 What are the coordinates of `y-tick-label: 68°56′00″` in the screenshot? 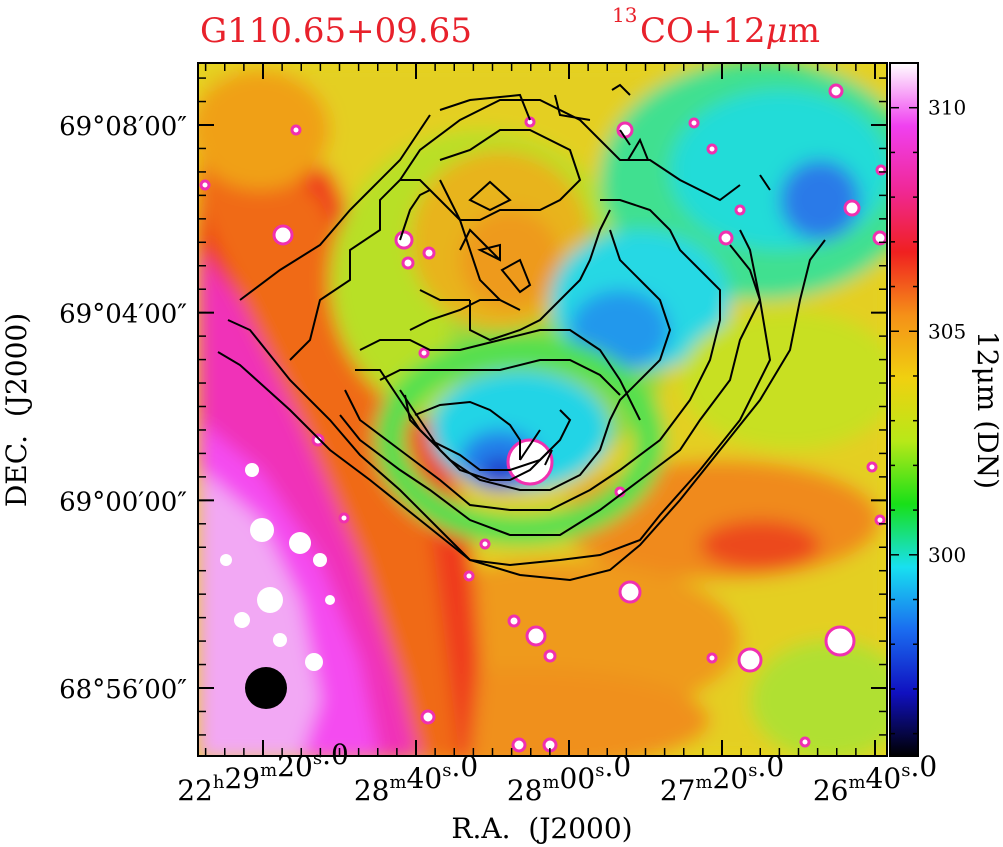 It's located at (123, 690).